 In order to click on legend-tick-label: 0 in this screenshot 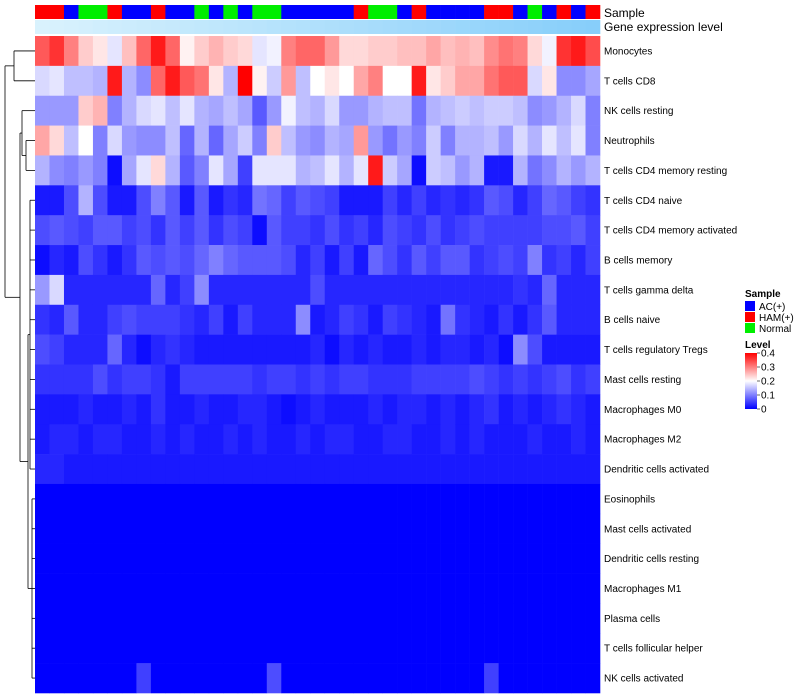, I will do `click(764, 410)`.